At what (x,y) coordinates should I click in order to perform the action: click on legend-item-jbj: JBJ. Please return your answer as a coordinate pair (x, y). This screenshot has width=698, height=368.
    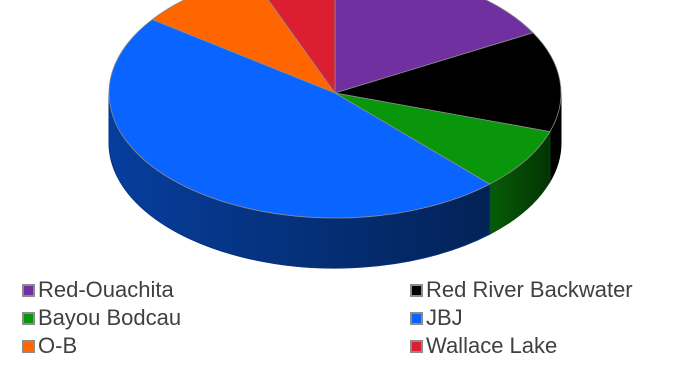
    Looking at the image, I should click on (436, 318).